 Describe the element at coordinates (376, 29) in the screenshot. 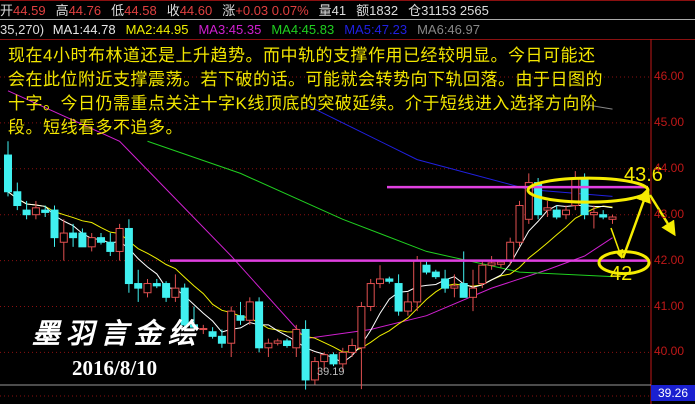

I see `ma-value: MA5:47.23` at that location.